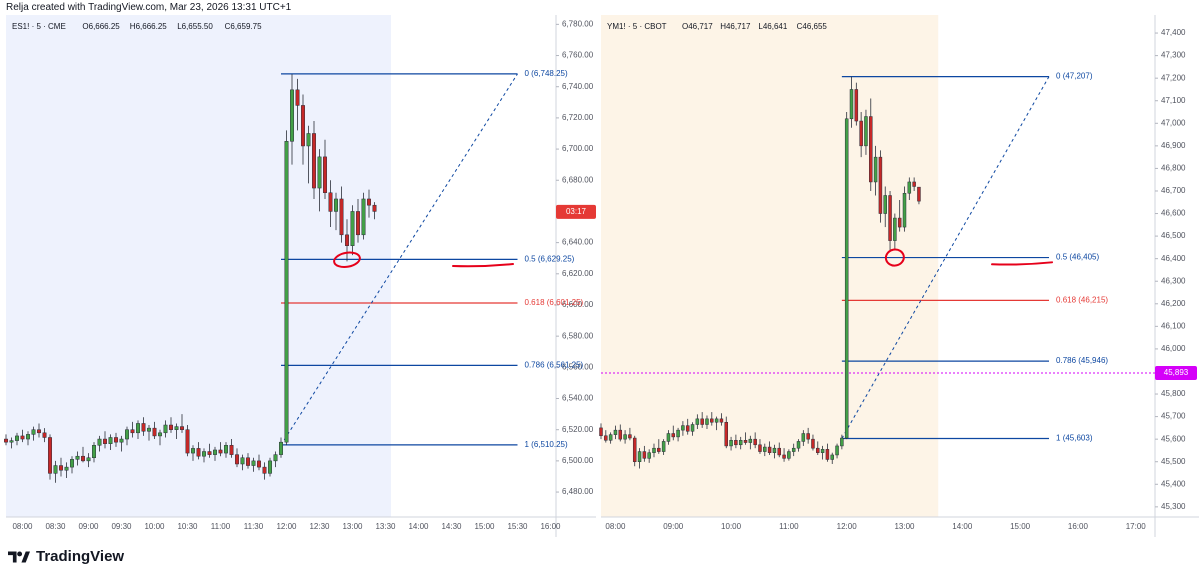 The width and height of the screenshot is (1199, 576). What do you see at coordinates (1173, 235) in the screenshot?
I see `y-tick-label: 46,500` at bounding box center [1173, 235].